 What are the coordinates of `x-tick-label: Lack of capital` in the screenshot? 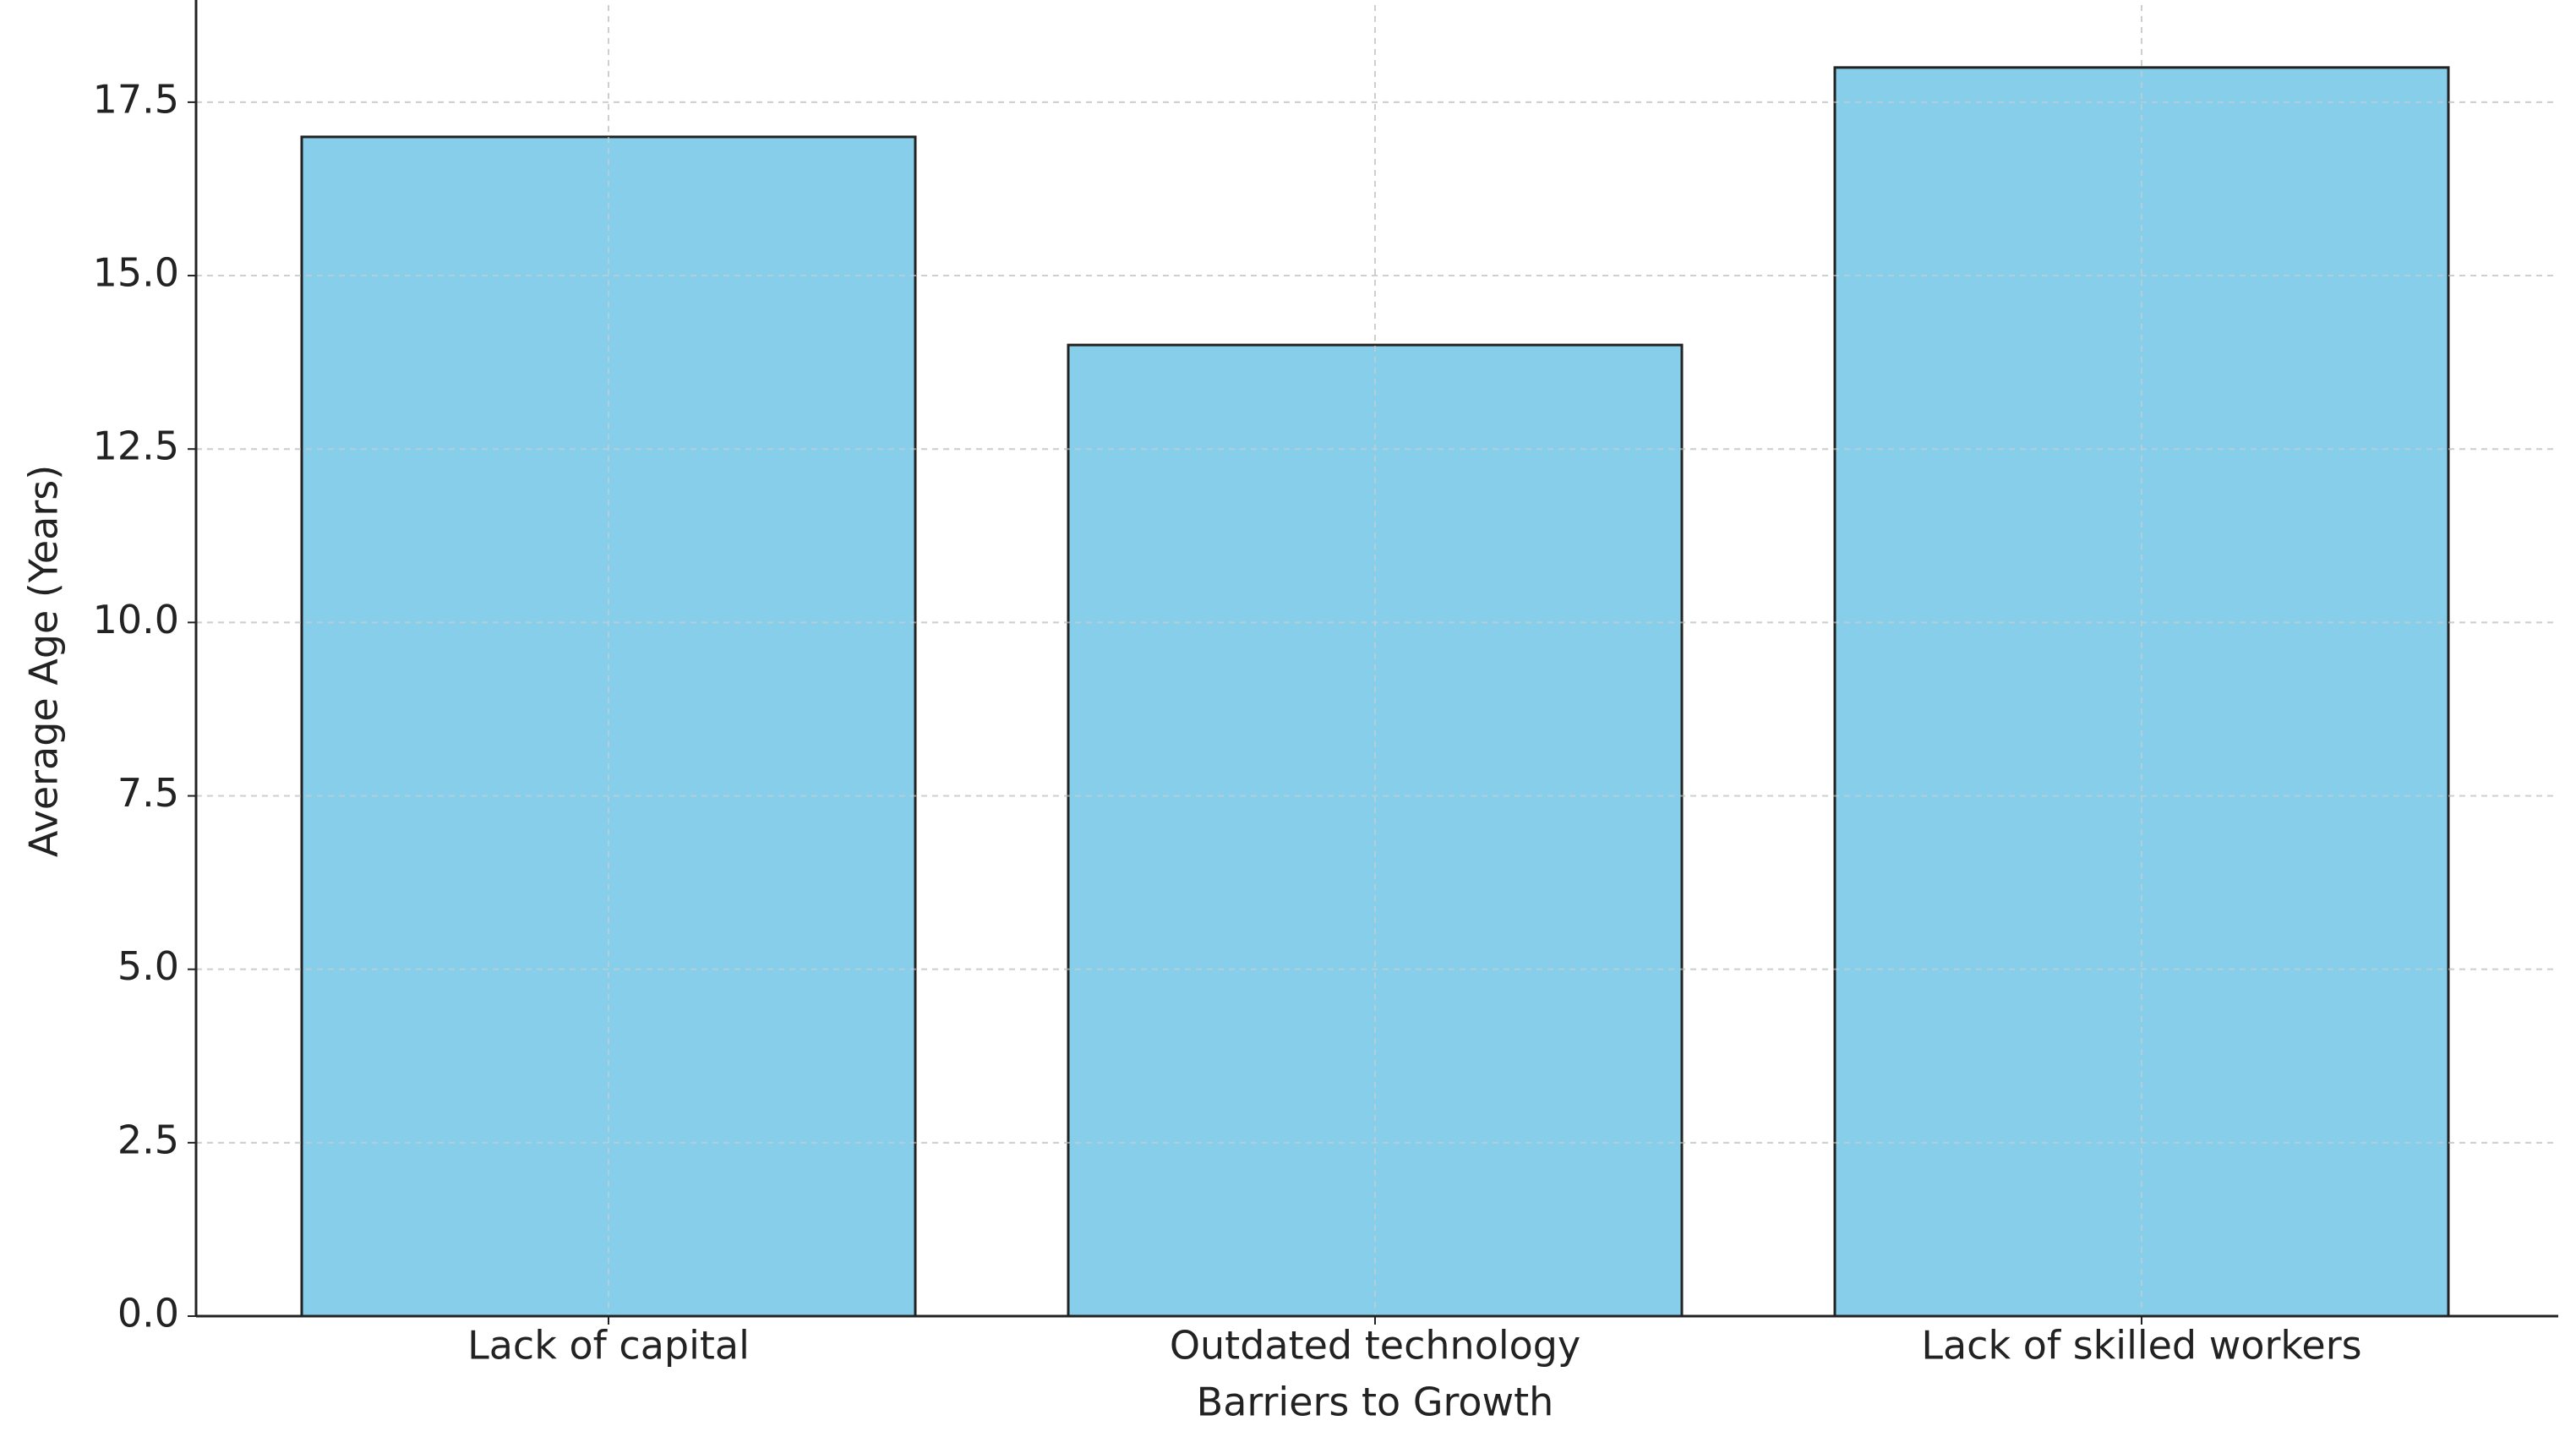 It's located at (608, 1346).